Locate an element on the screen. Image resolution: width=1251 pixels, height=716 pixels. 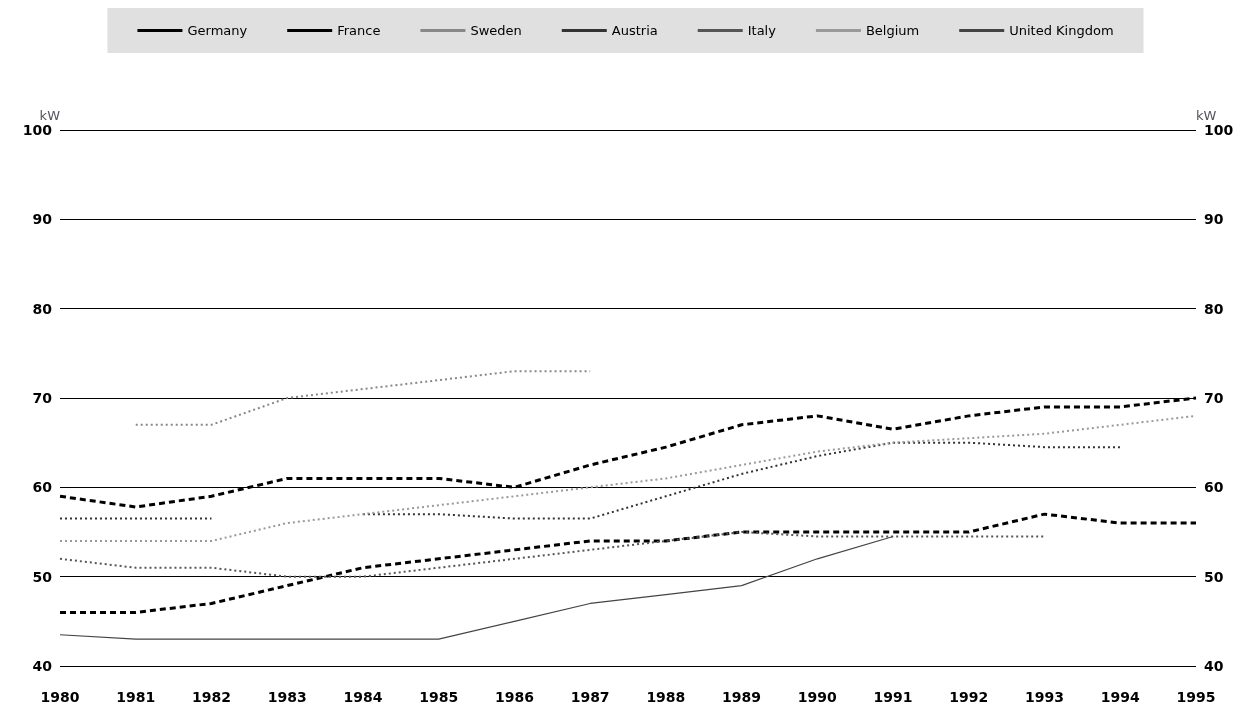
x-tick-label: 1995 is located at coordinates (1196, 697).